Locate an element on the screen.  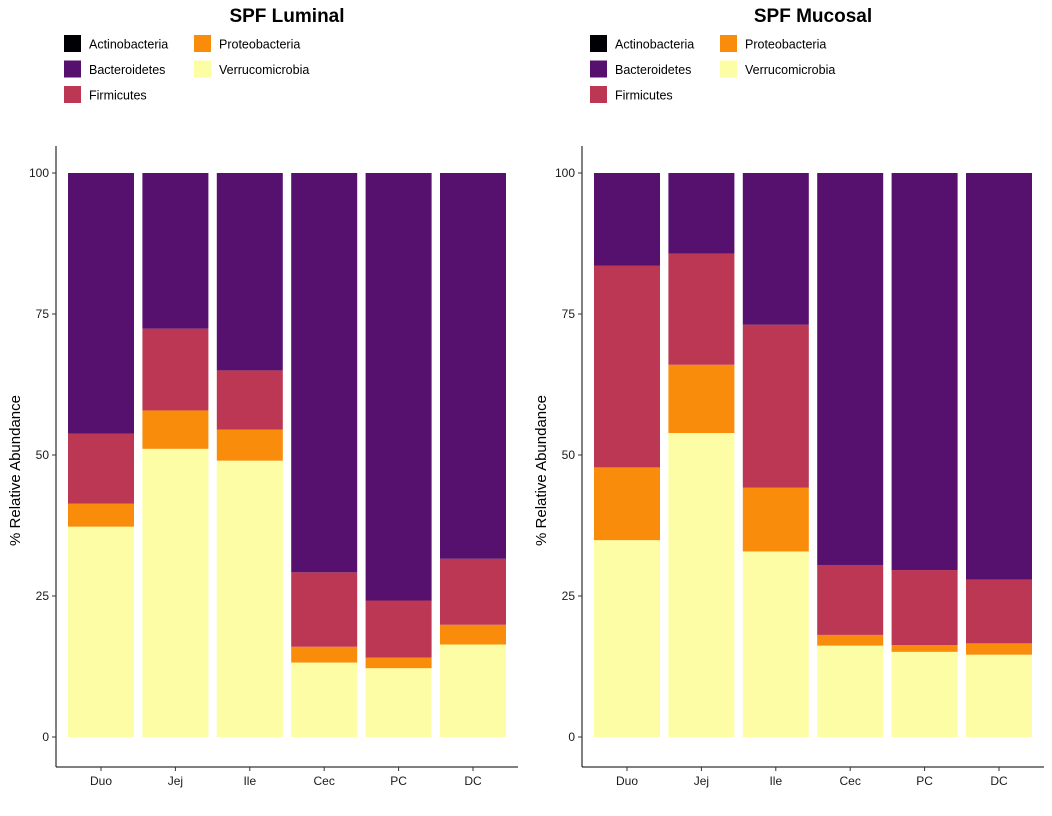
bar-ile-firmicutes is located at coordinates (249, 400).